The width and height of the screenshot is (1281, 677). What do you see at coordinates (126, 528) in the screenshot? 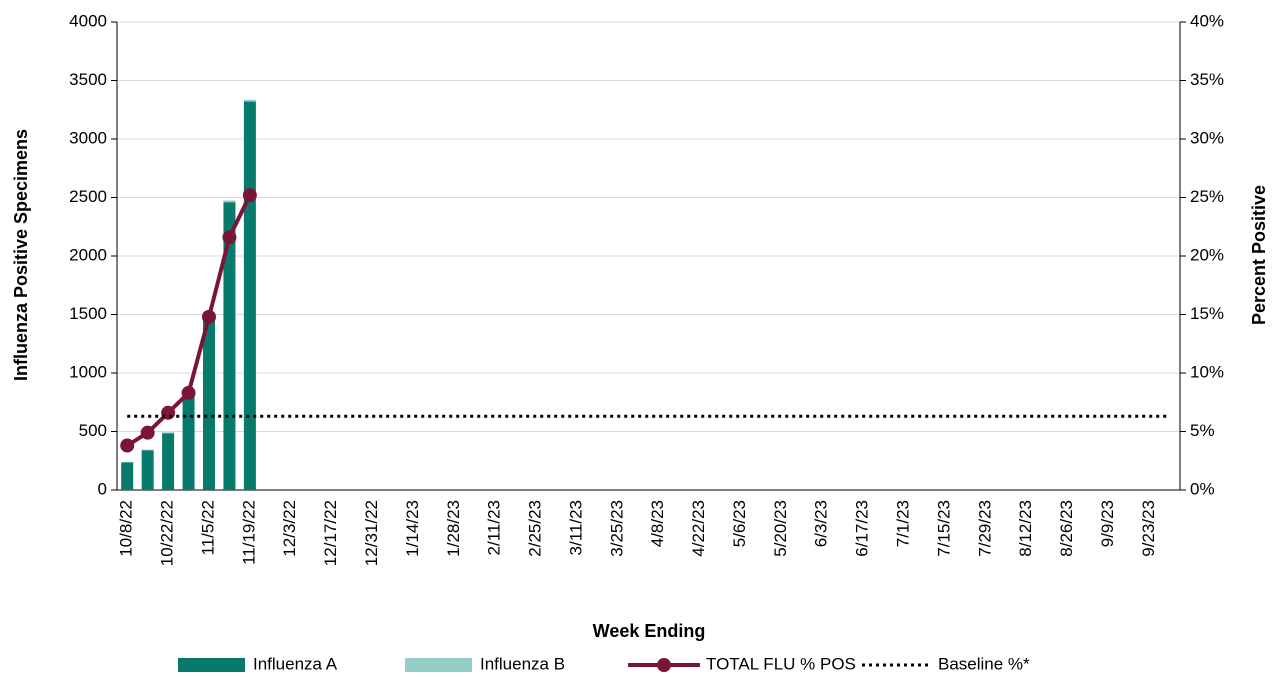
I see `x-tick-label: 10/8/22` at bounding box center [126, 528].